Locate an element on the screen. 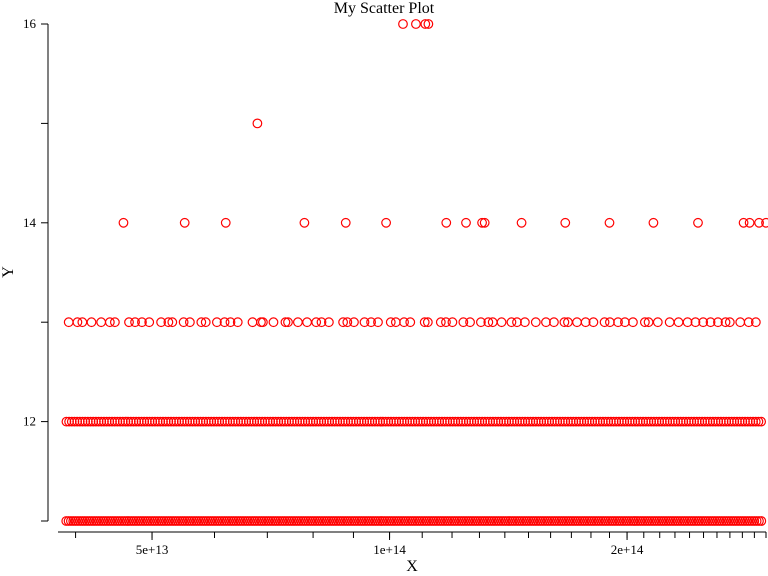 The width and height of the screenshot is (768, 576). x-tick-label: 2e+14 is located at coordinates (627, 549).